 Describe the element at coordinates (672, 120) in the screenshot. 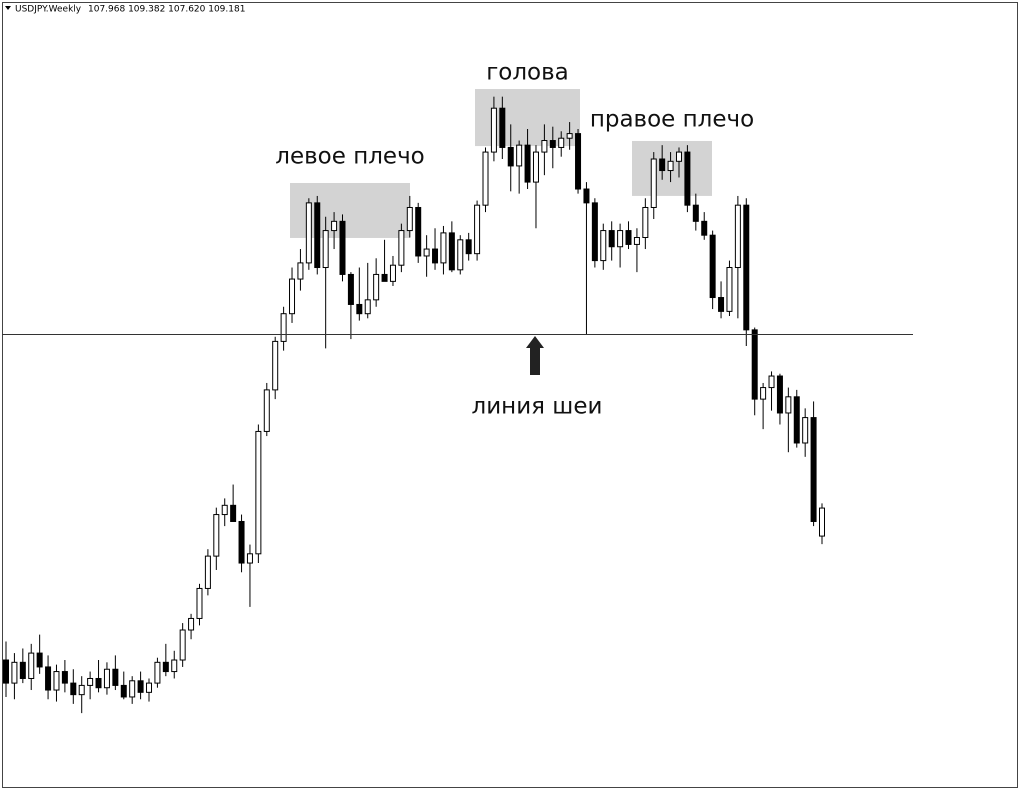

I see `zone-label: правое плечо` at that location.